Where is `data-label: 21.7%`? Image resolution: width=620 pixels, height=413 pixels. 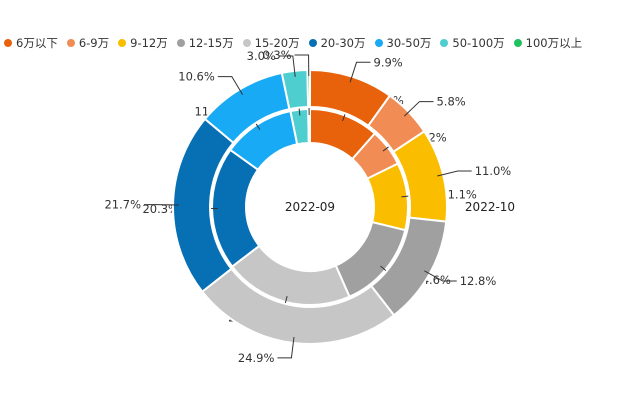
data-label: 21.7% is located at coordinates (122, 205).